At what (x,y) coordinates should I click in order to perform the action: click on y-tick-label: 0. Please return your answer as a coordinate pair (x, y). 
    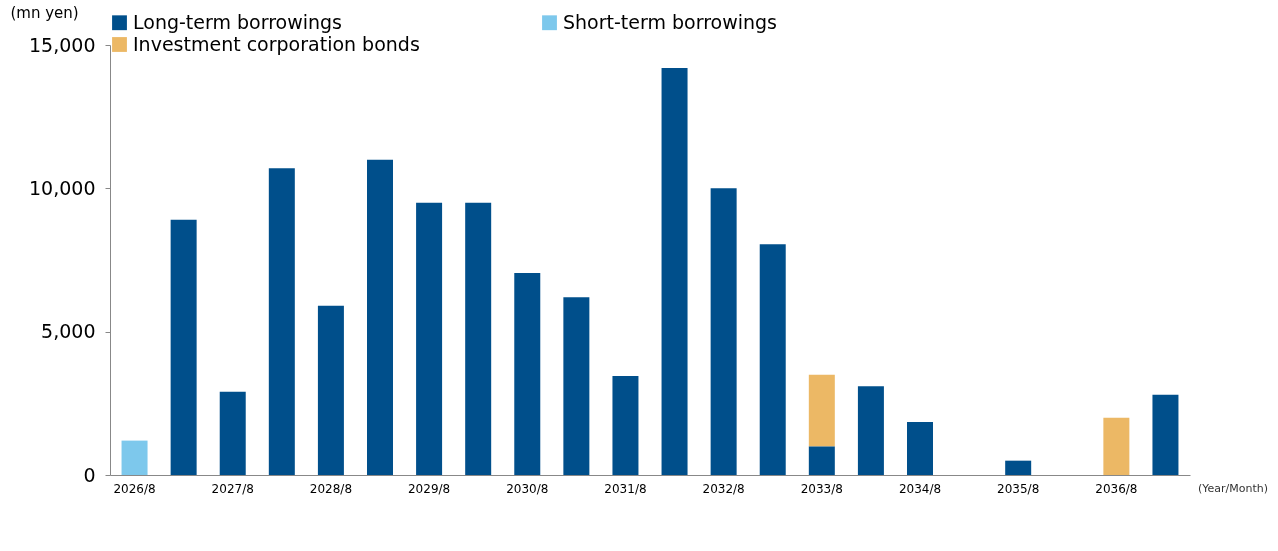
    Looking at the image, I should click on (89, 474).